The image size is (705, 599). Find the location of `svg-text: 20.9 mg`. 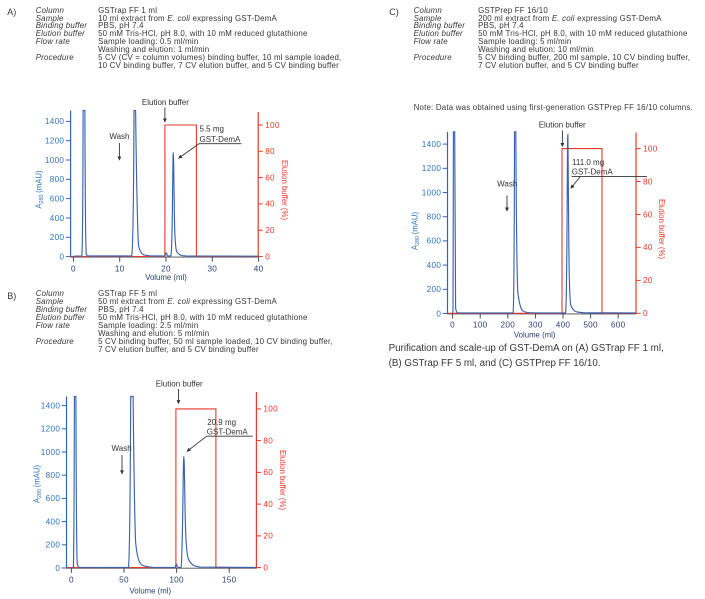

svg-text: 20.9 mg is located at coordinates (221, 422).